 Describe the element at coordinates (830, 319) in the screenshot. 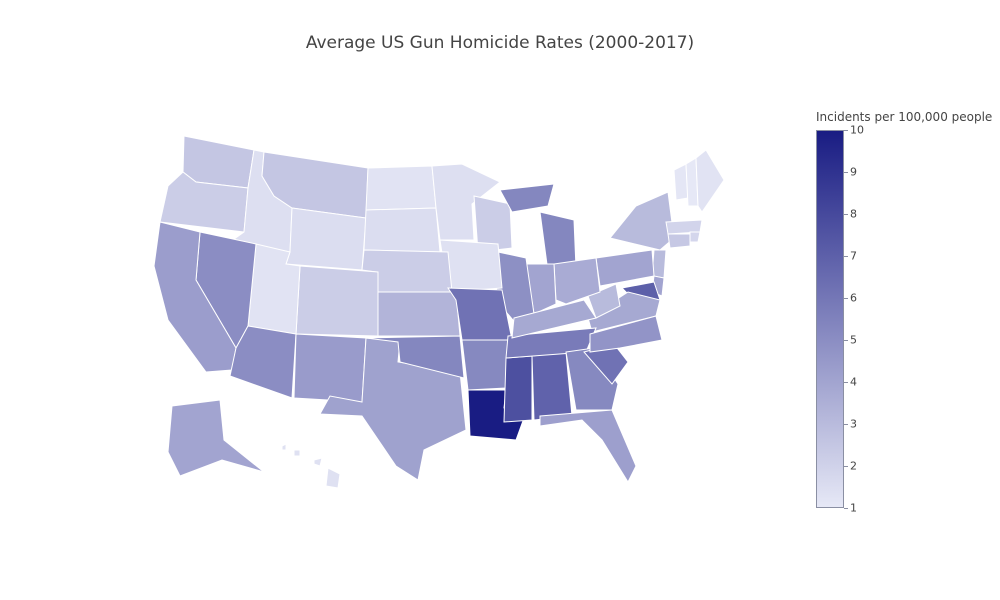

I see `colorbar` at that location.